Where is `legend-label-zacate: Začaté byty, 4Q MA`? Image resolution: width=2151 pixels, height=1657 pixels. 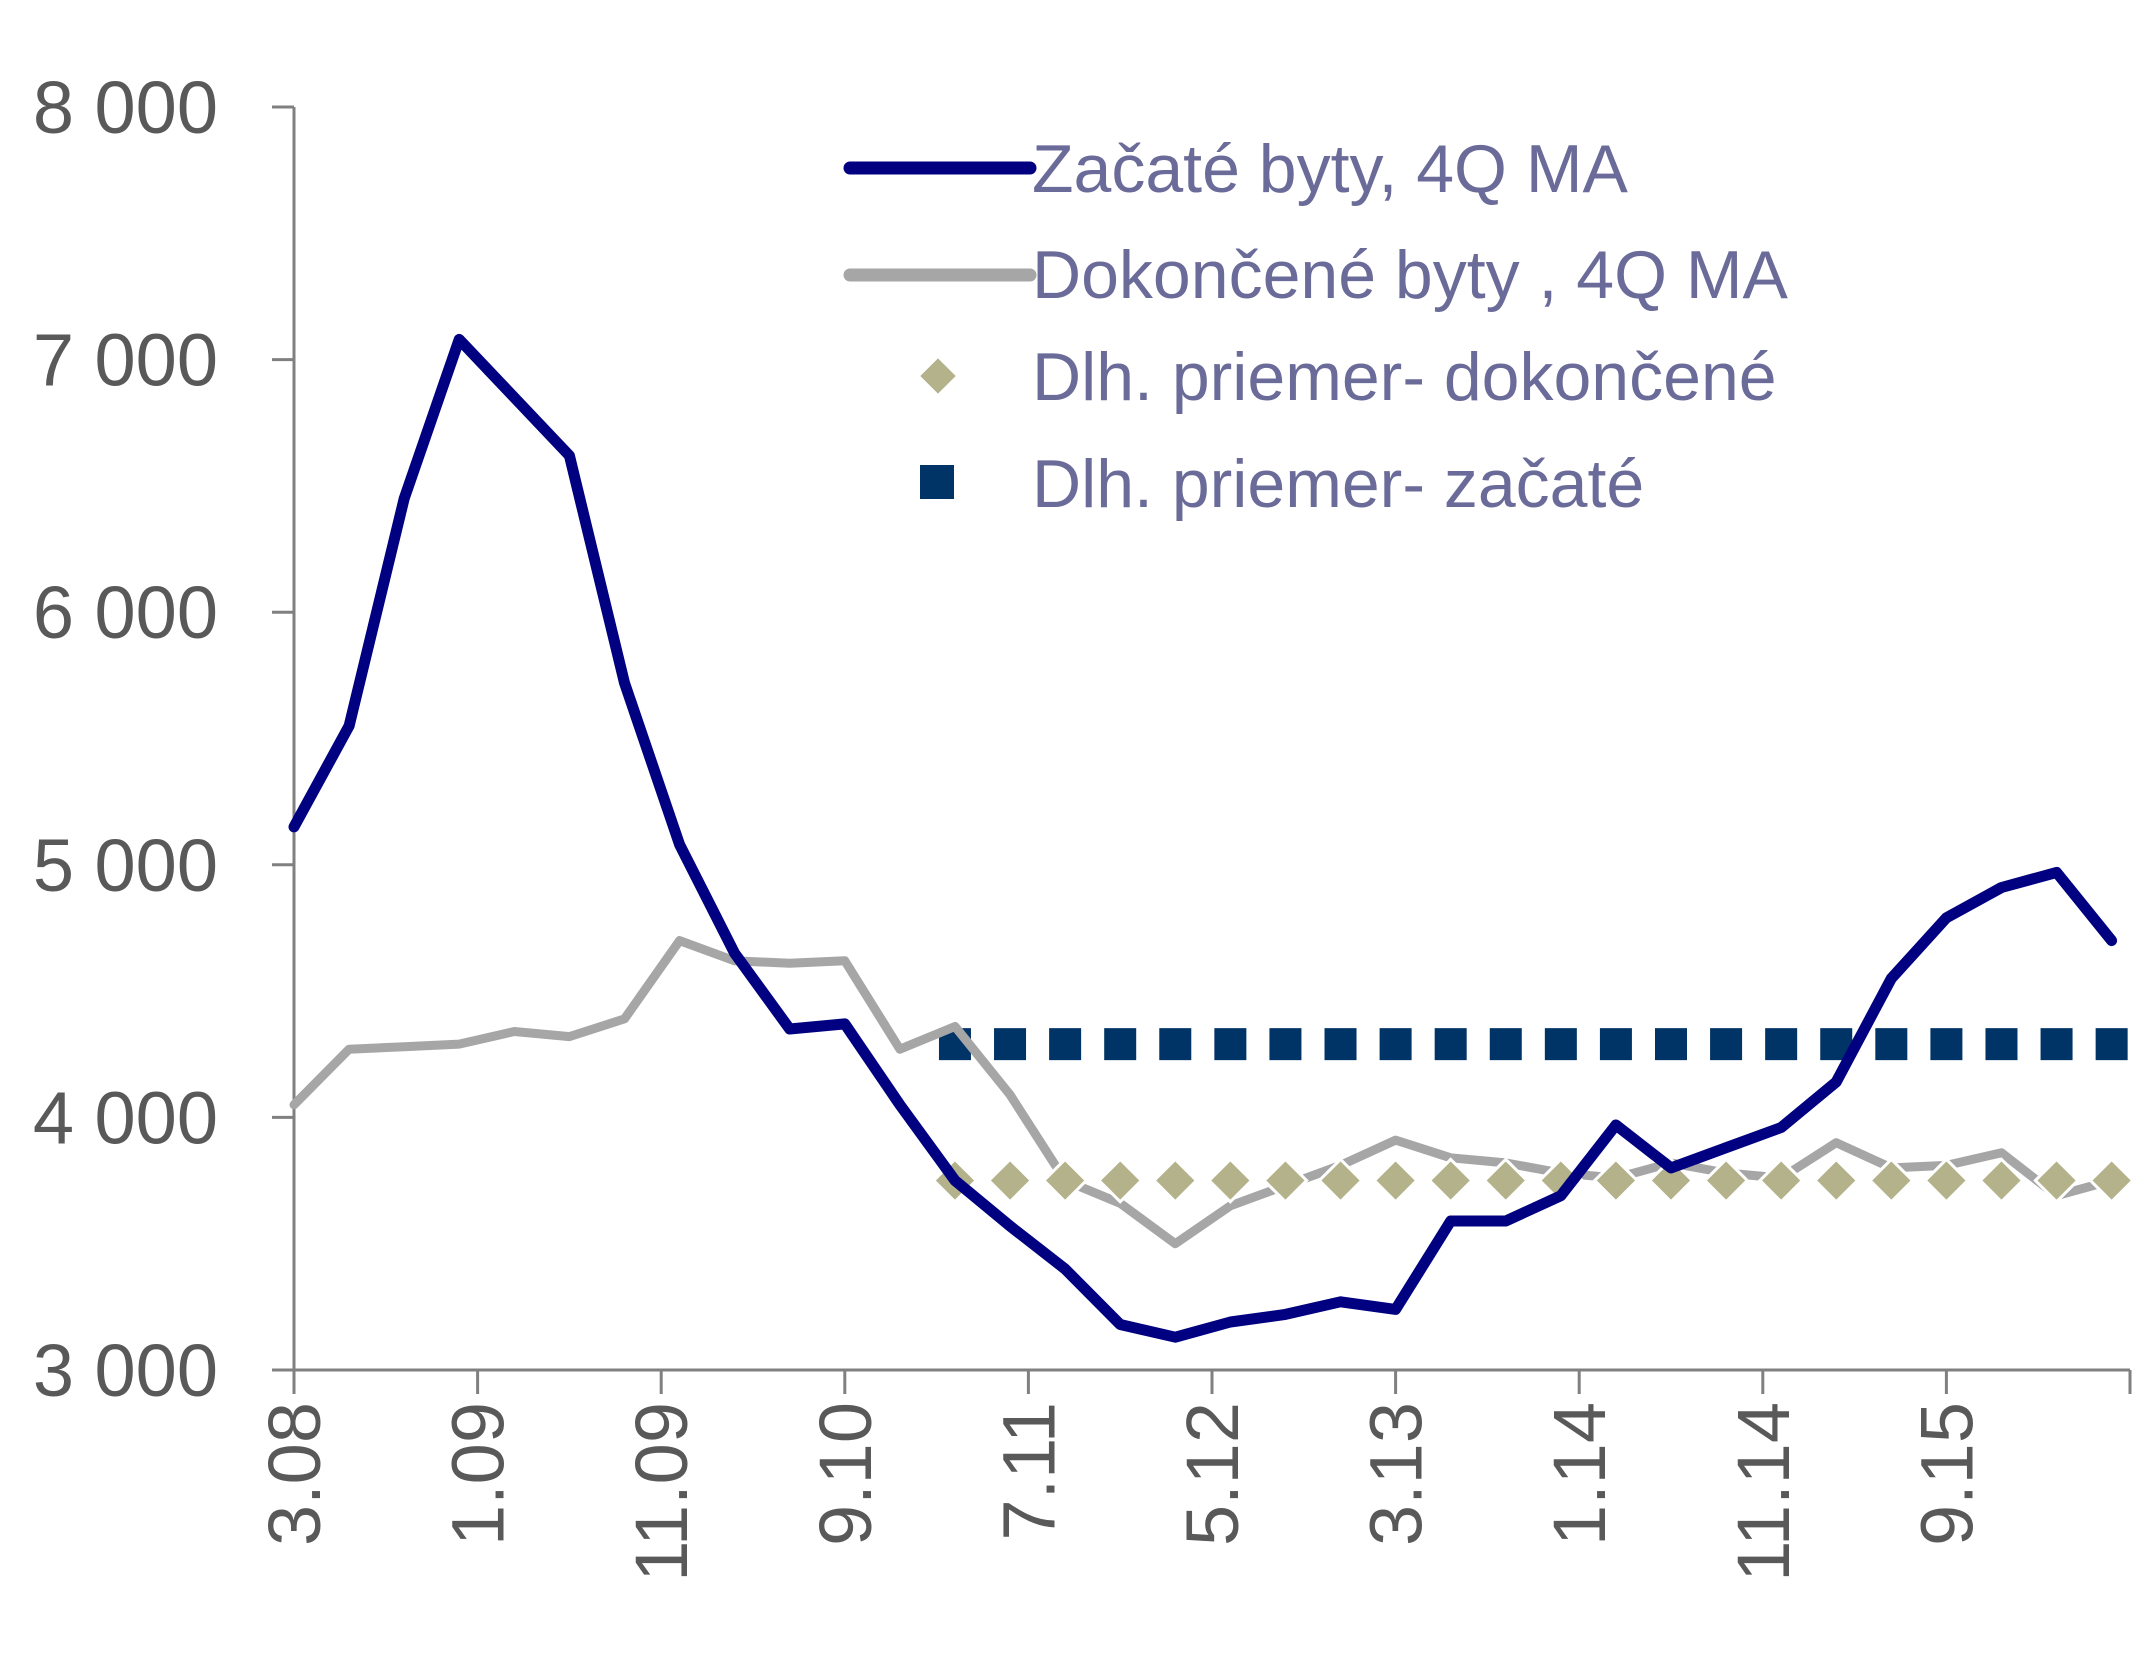
legend-label-zacate: Začaté byty, 4Q MA is located at coordinates (1330, 169).